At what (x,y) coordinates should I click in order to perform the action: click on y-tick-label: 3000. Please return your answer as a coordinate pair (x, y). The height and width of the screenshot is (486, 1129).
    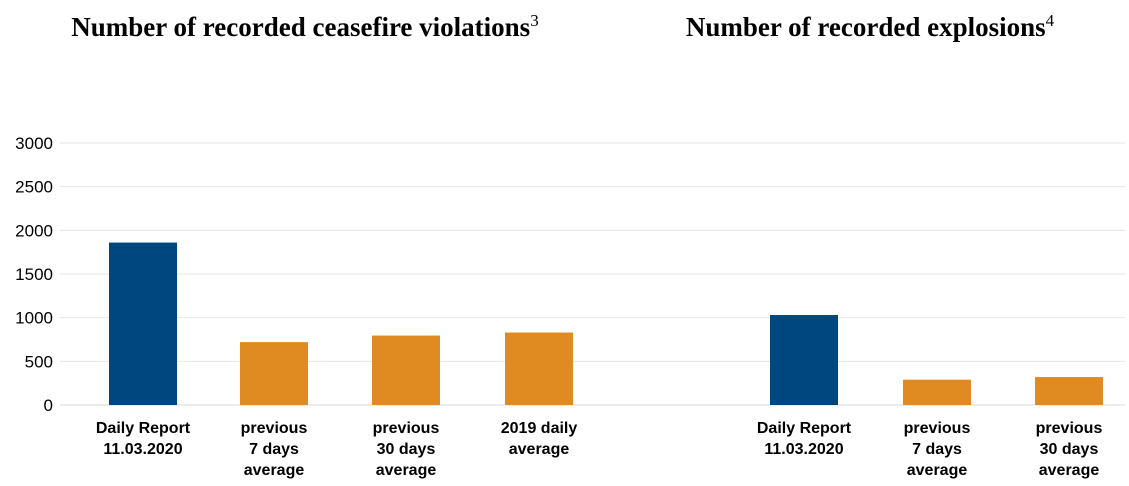
    Looking at the image, I should click on (34, 143).